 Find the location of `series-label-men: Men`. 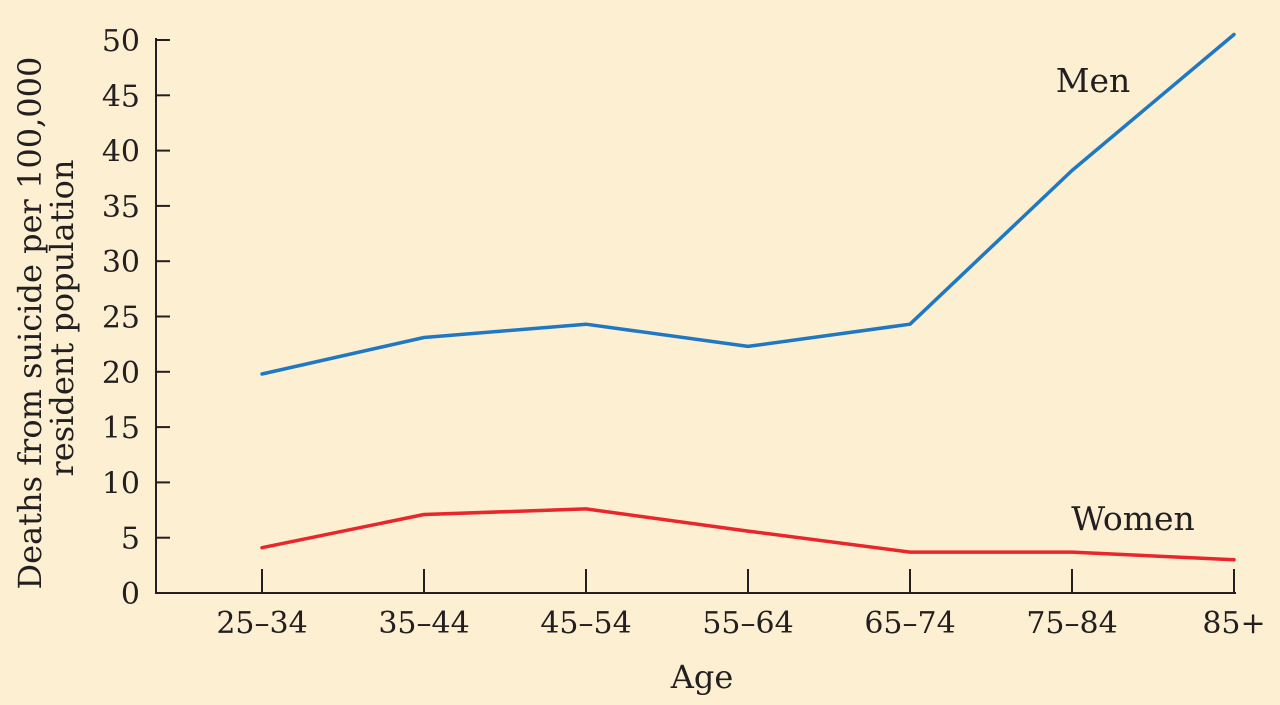

series-label-men: Men is located at coordinates (1093, 80).